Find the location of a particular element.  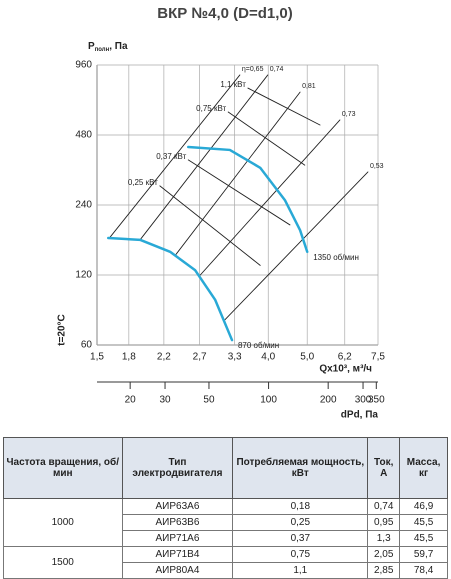

table-cell: 46,9 is located at coordinates (423, 506).